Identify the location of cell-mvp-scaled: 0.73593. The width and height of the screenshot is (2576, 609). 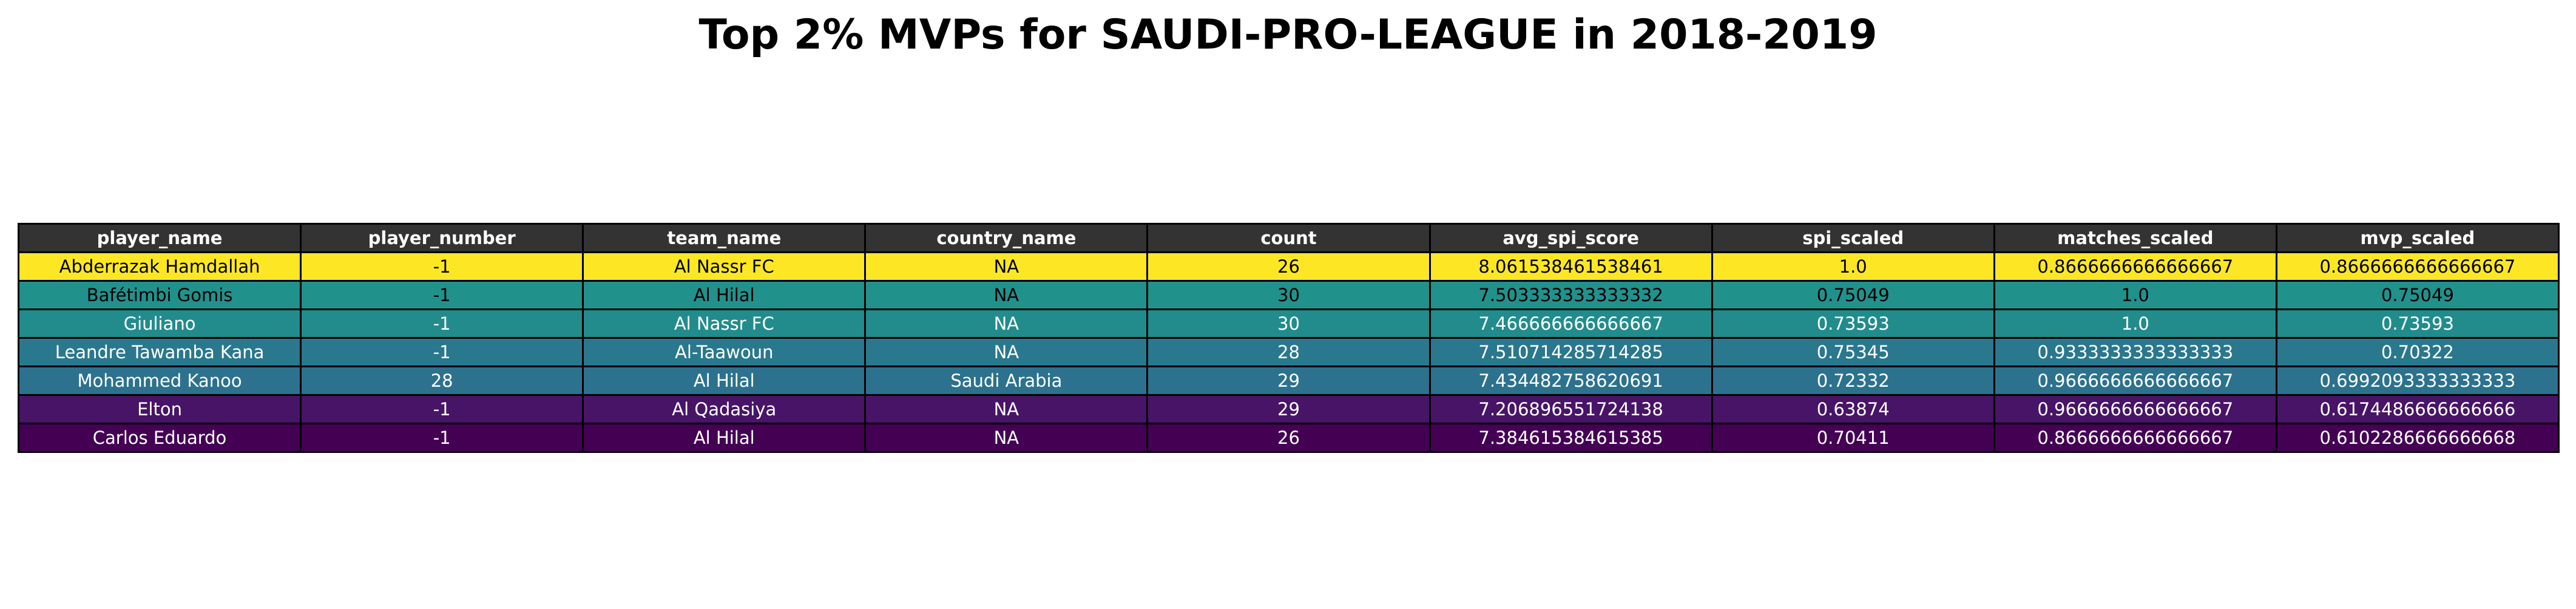
(2417, 323).